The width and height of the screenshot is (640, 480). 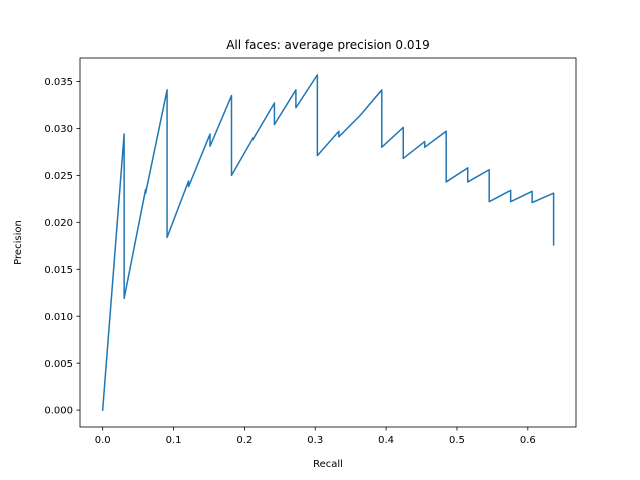 I want to click on x-axis-ticks: 0.0 0.1 0.2 0.3 0.4 0.5 0.6, so click(x=315, y=436).